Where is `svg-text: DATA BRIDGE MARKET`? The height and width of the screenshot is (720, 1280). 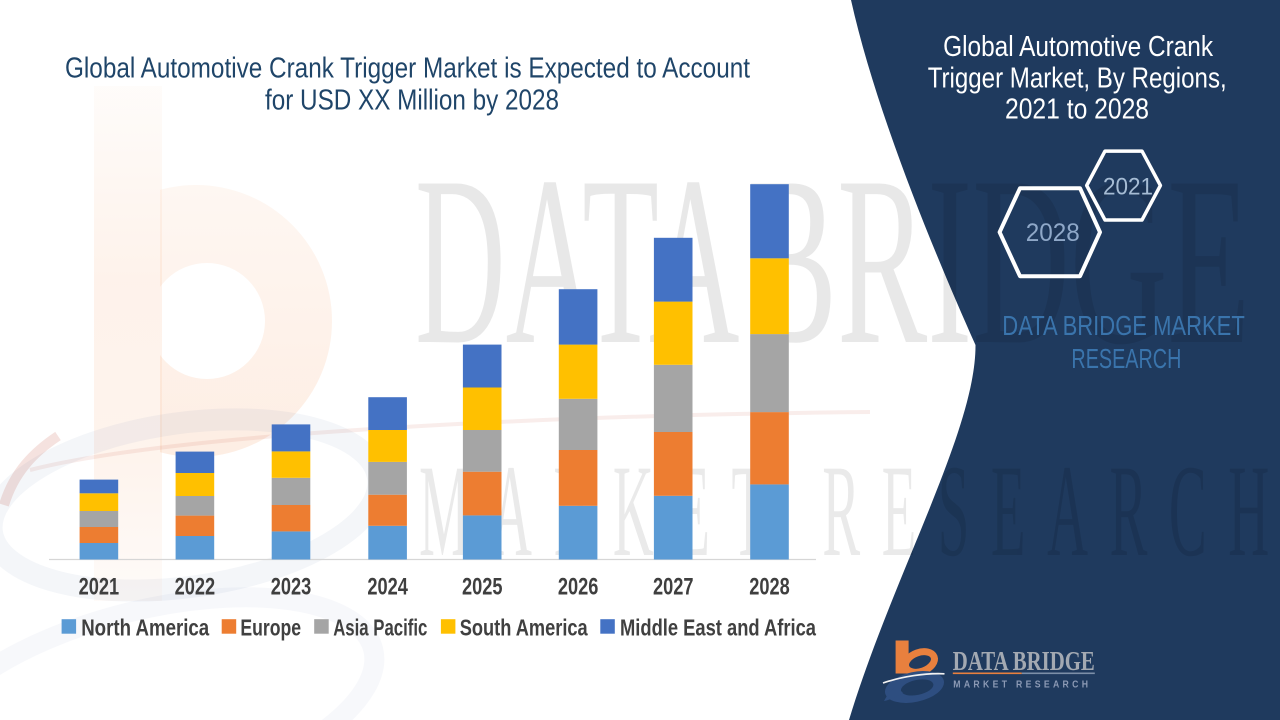
svg-text: DATA BRIDGE MARKET is located at coordinates (1123, 325).